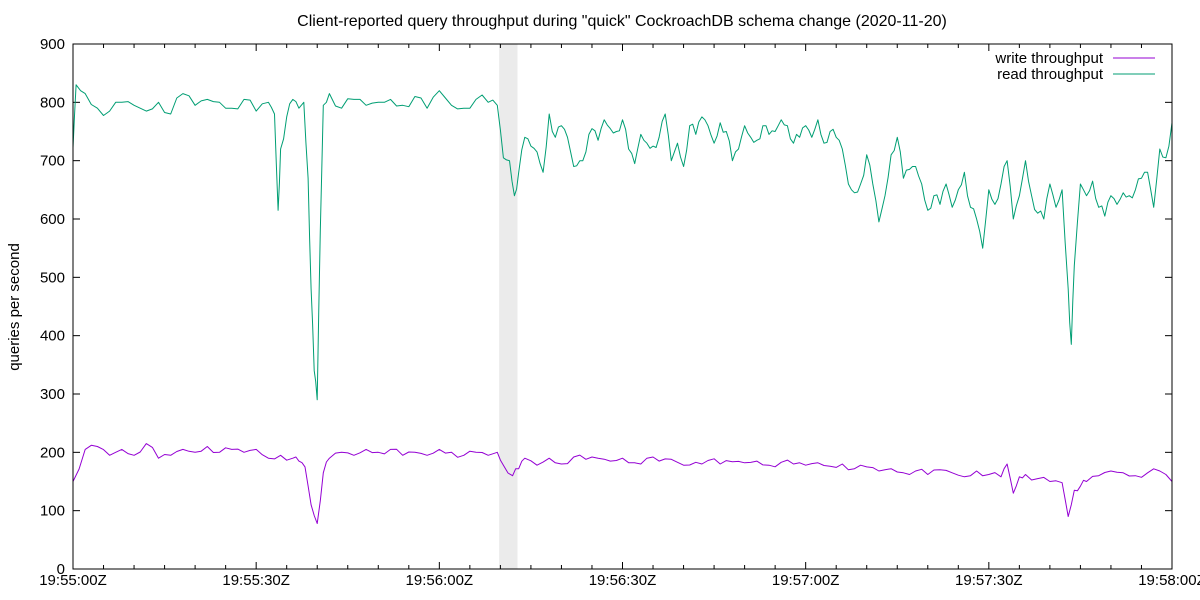  What do you see at coordinates (508, 306) in the screenshot?
I see `highlight-region` at bounding box center [508, 306].